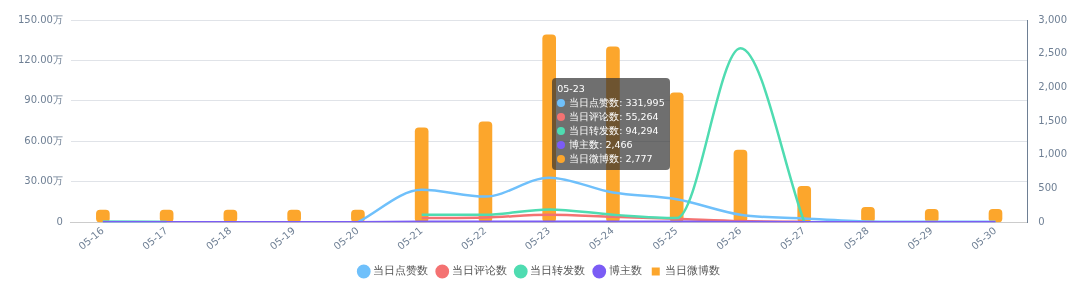  Describe the element at coordinates (625, 271) in the screenshot. I see `legend-label: 博主数` at that location.